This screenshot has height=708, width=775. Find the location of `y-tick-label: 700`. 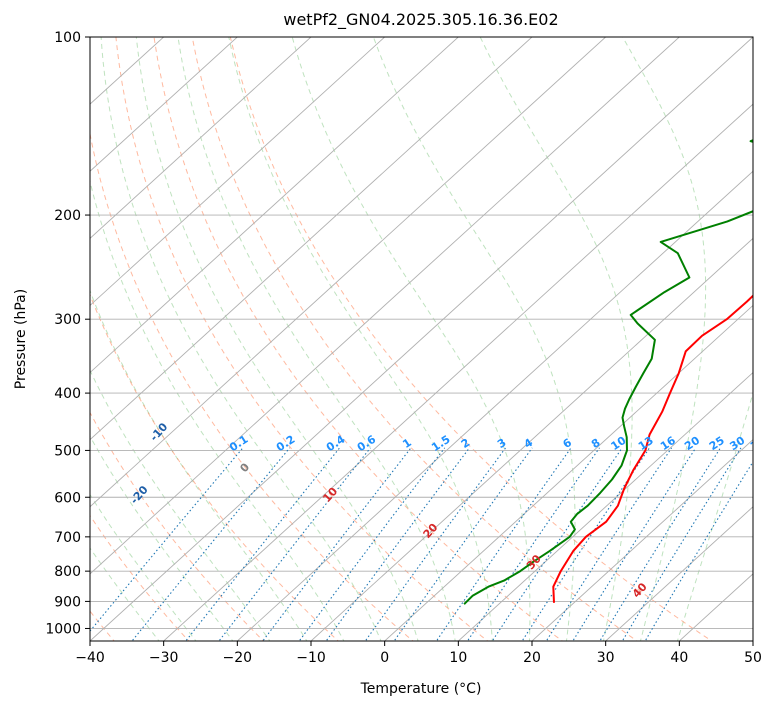

y-tick-label: 700 is located at coordinates (67, 538).